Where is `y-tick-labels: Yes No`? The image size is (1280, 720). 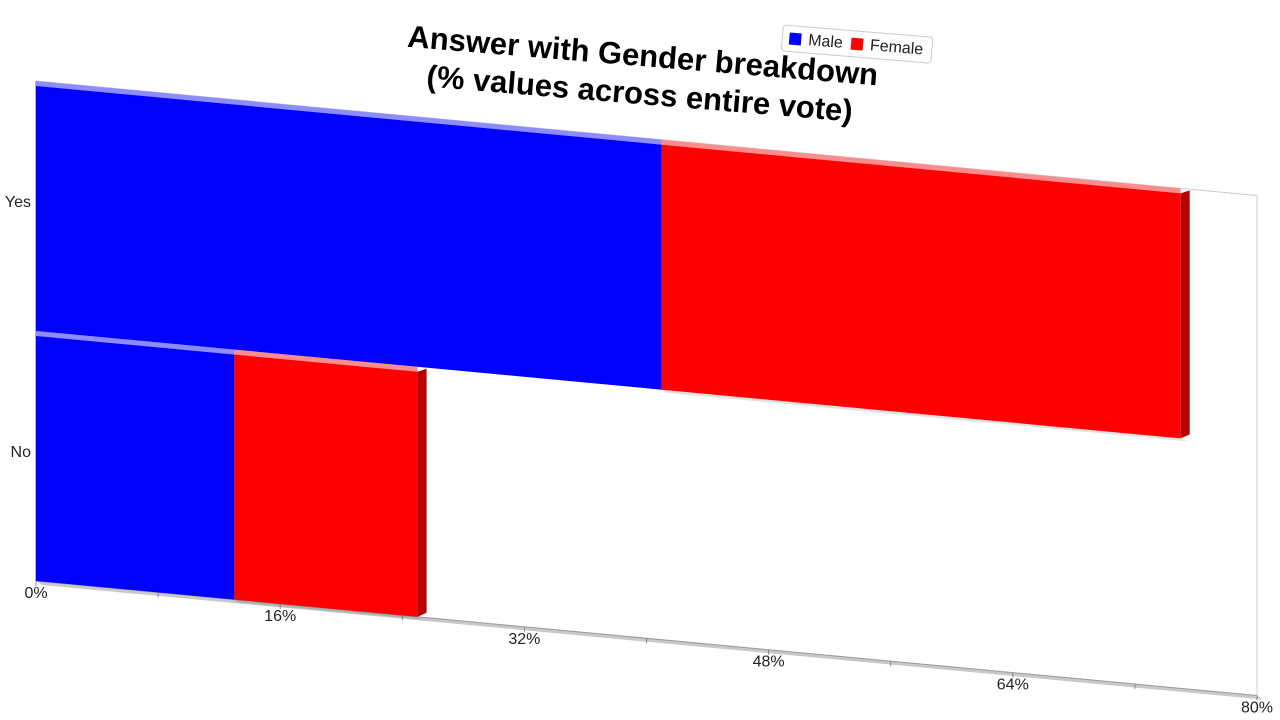 y-tick-labels: Yes No is located at coordinates (18, 327).